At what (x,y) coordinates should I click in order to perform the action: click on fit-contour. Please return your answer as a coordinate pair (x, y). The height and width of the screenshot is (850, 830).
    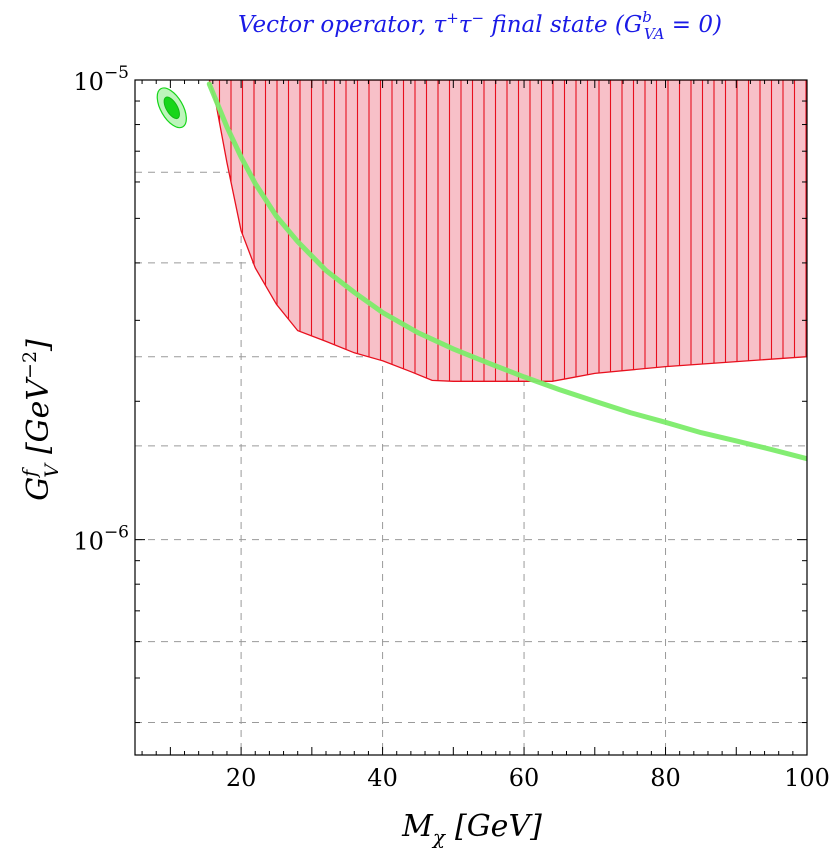
    Looking at the image, I should click on (171, 108).